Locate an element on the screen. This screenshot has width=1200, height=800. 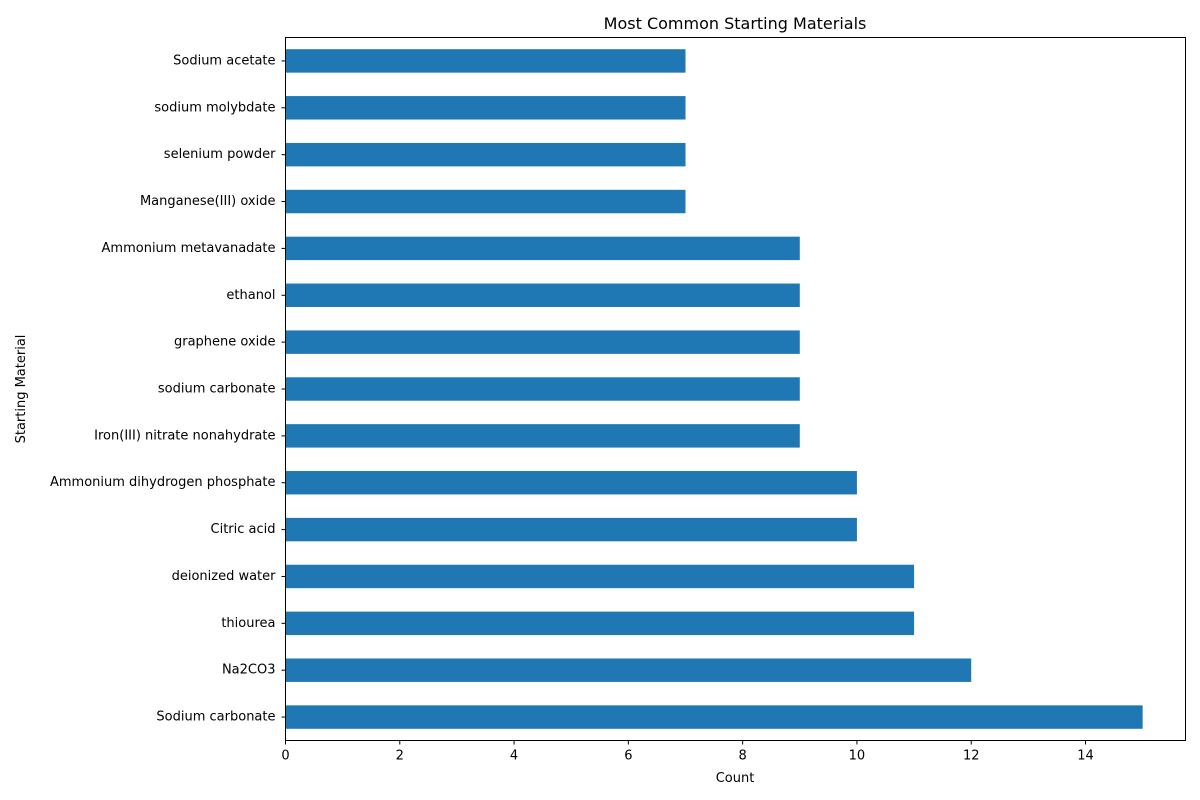
x-tick-label: 10 is located at coordinates (857, 756).